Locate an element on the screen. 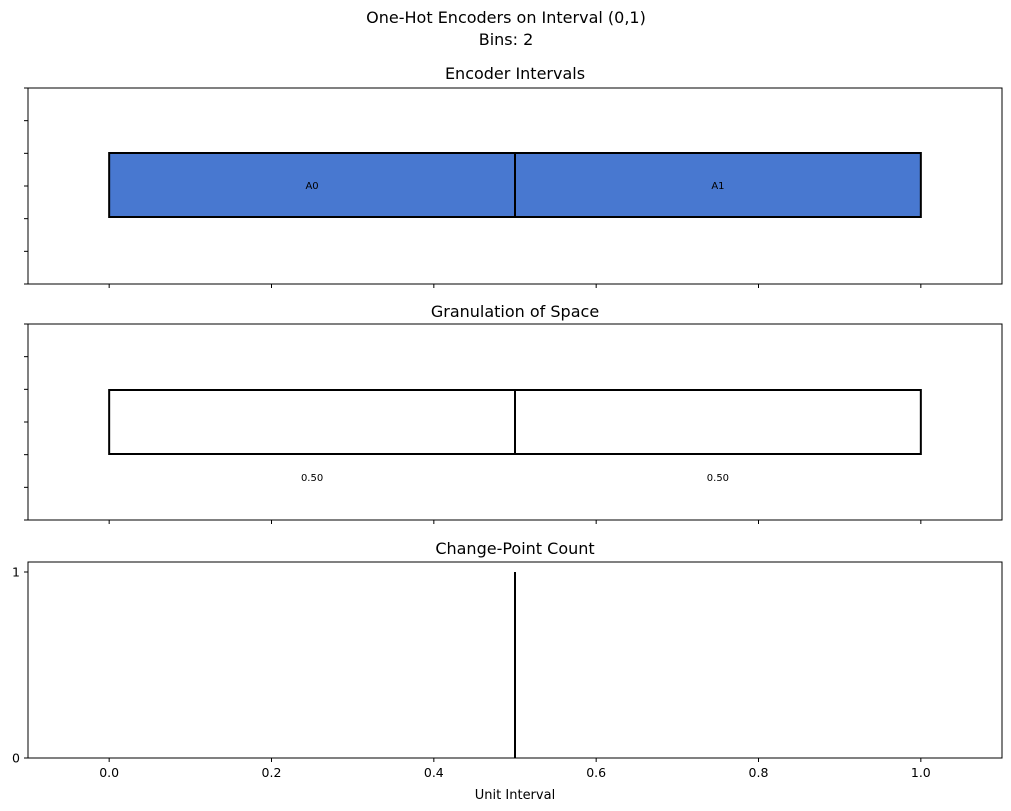 This screenshot has height=811, width=1011. encoder-label-A0: A0 is located at coordinates (311, 186).